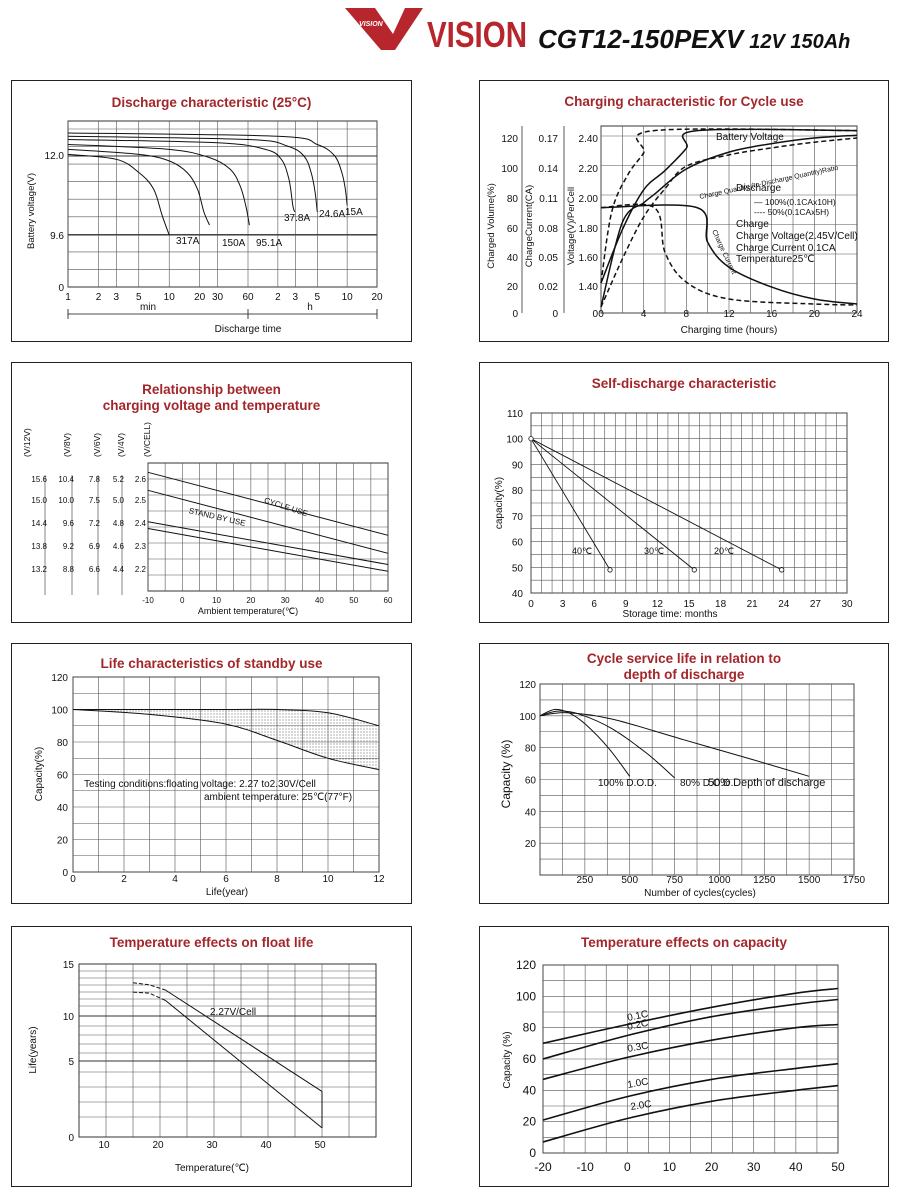  I want to click on standby-life-x-tick: 12, so click(379, 879).